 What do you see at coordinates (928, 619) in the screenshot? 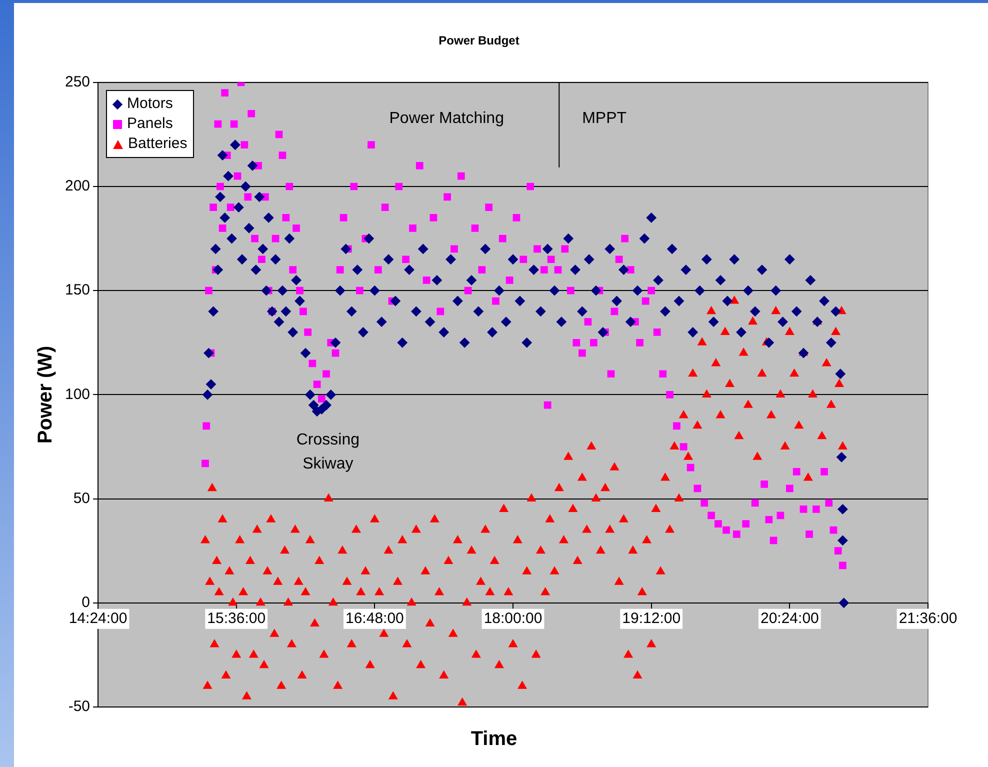
I see `x-tick-label: 21:36:00` at bounding box center [928, 619].